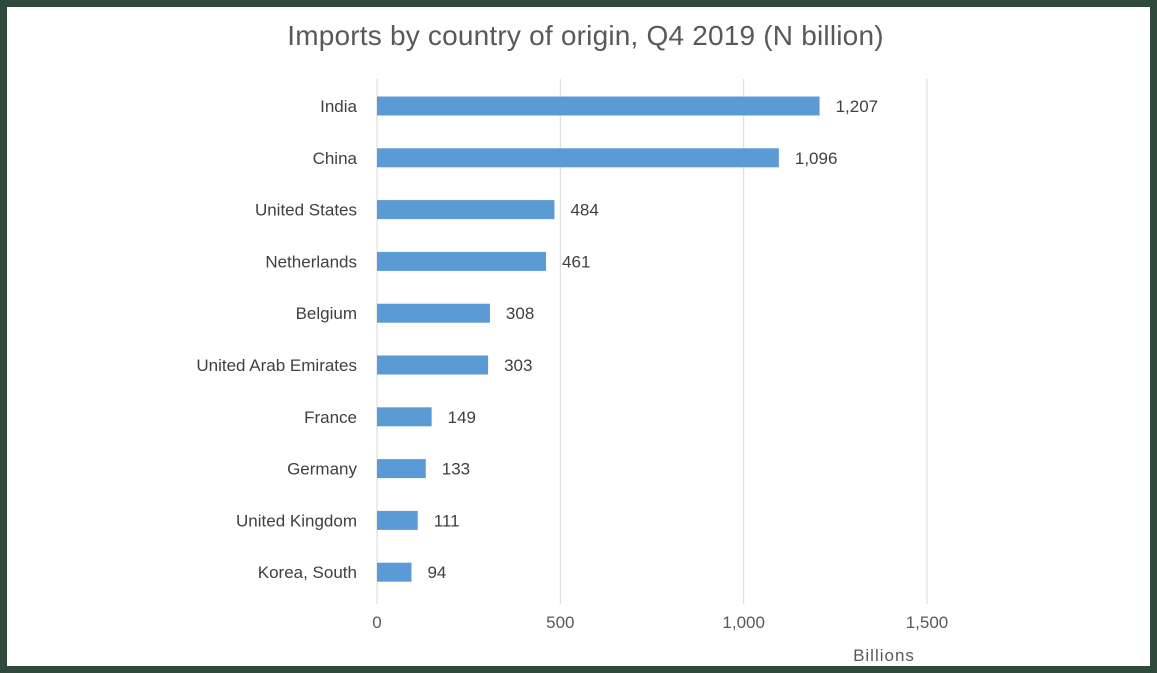 Image resolution: width=1157 pixels, height=673 pixels. I want to click on data-label: 308, so click(520, 313).